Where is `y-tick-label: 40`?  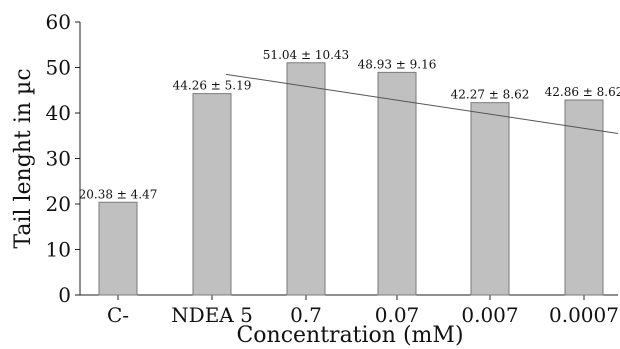 y-tick-label: 40 is located at coordinates (58, 113).